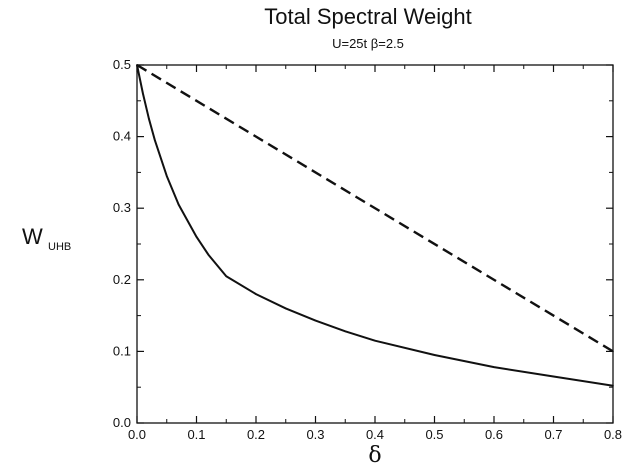 Image resolution: width=623 pixels, height=466 pixels. I want to click on series-0-point, so click(613, 351).